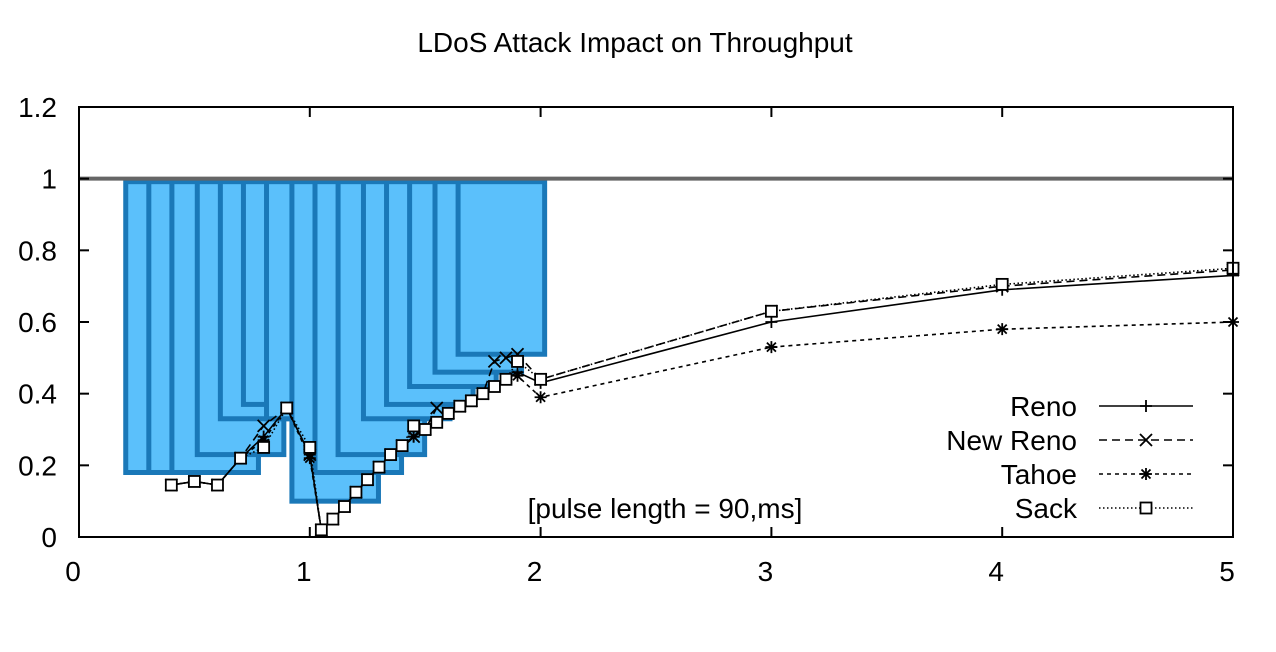 This screenshot has width=1276, height=652. What do you see at coordinates (1011, 440) in the screenshot?
I see `legend-label: New Reno` at bounding box center [1011, 440].